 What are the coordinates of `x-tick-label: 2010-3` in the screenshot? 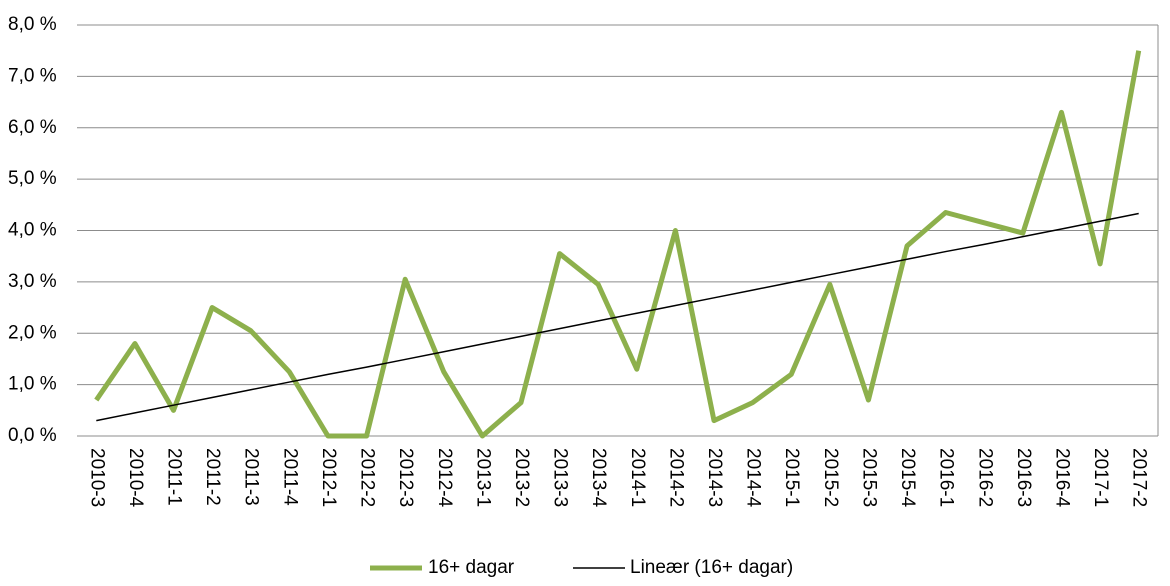 It's located at (96, 477).